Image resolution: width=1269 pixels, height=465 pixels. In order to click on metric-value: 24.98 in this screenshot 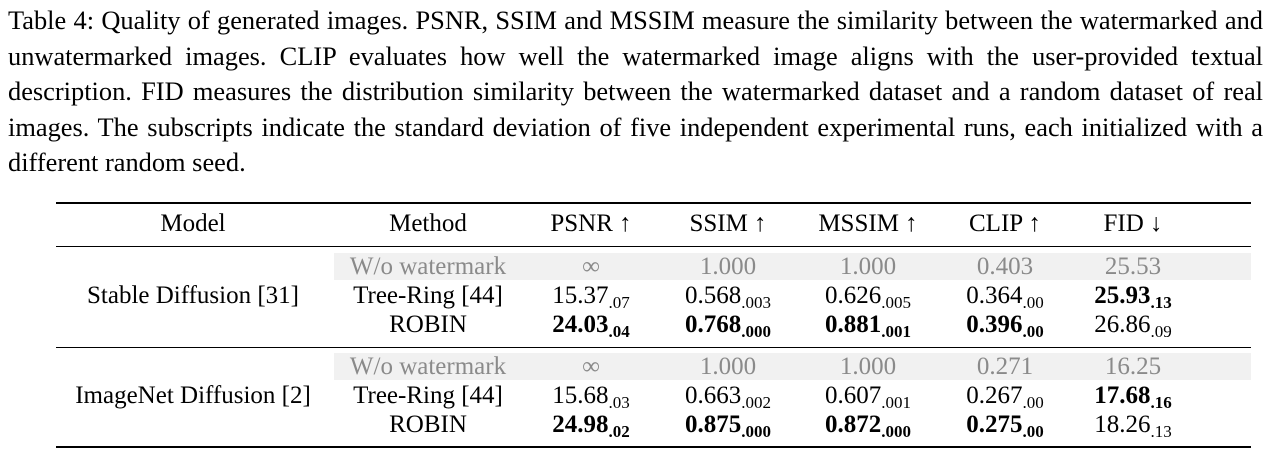, I will do `click(580, 424)`.